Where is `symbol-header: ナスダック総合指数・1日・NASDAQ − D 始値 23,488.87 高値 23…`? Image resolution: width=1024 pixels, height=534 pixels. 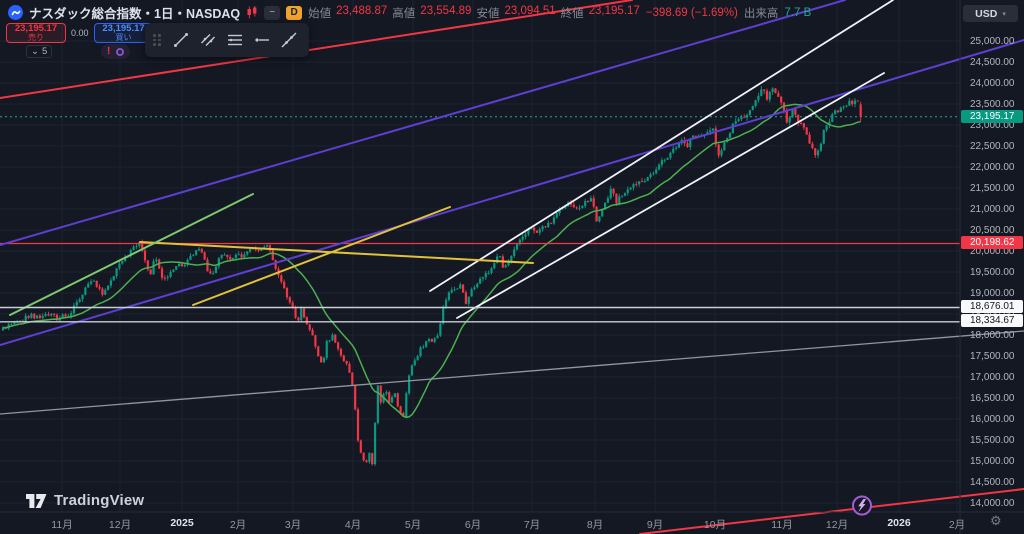 symbol-header: ナスダック総合指数・1日・NASDAQ − D 始値 23,488.87 高値 23… is located at coordinates (409, 12).